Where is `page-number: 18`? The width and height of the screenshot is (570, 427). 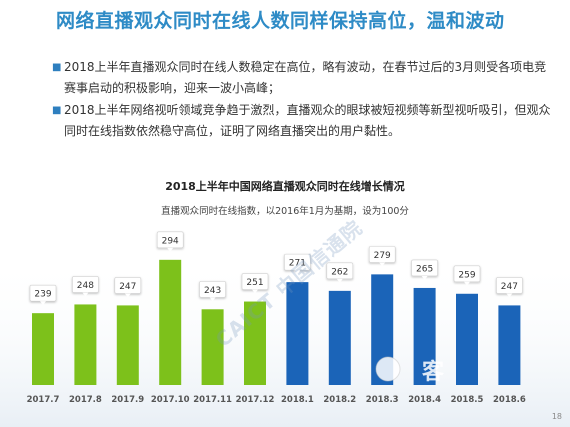
page-number: 18 is located at coordinates (556, 416).